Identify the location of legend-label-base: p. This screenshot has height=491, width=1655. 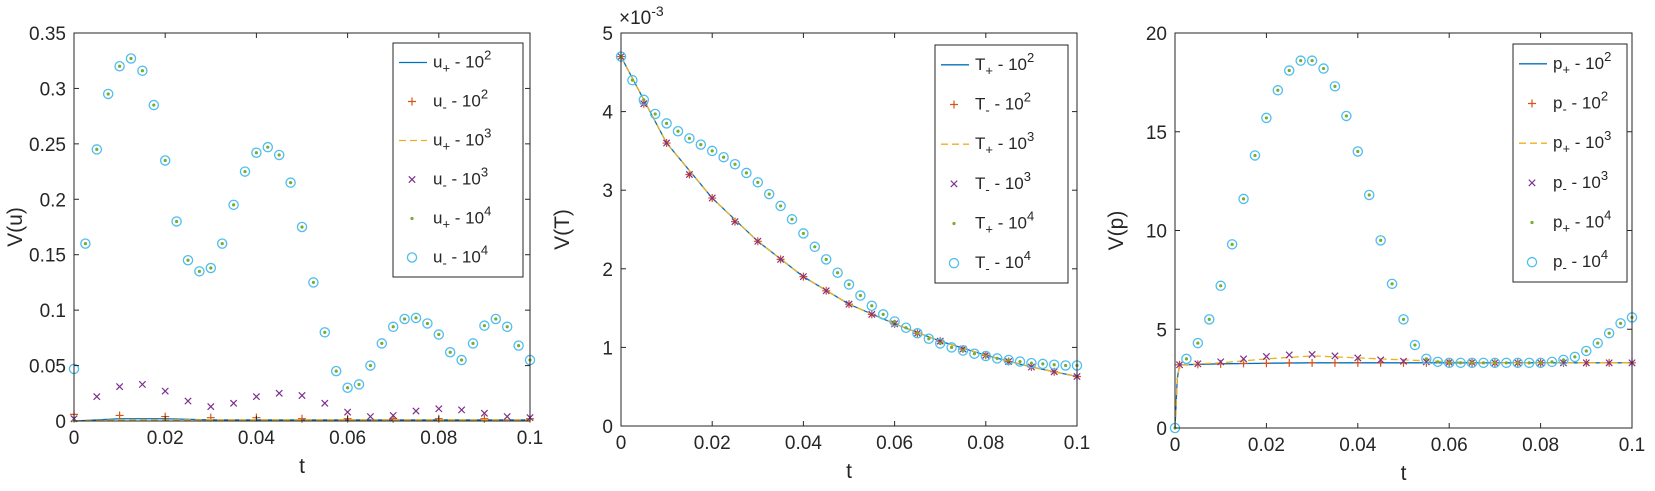
(1557, 142).